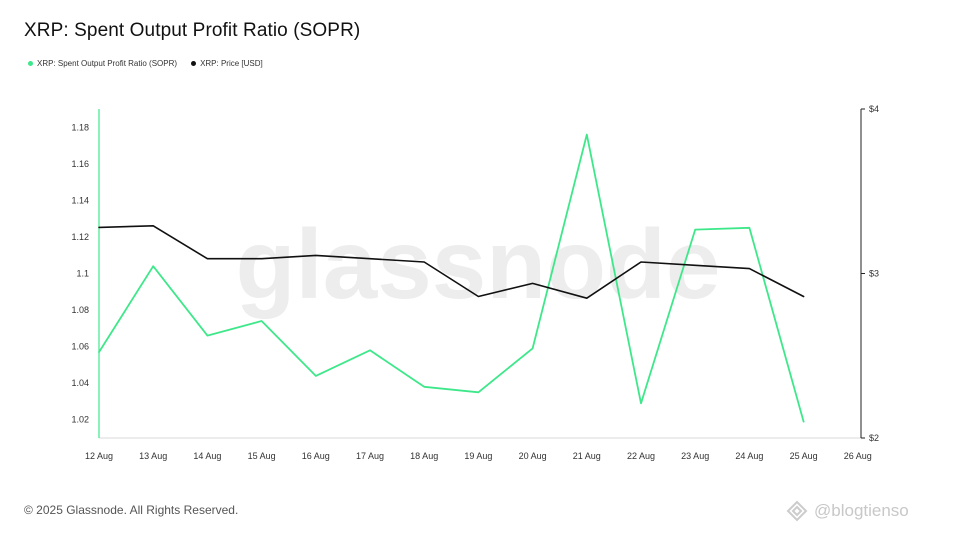  I want to click on left-y-tick-label: 1.1, so click(82, 274).